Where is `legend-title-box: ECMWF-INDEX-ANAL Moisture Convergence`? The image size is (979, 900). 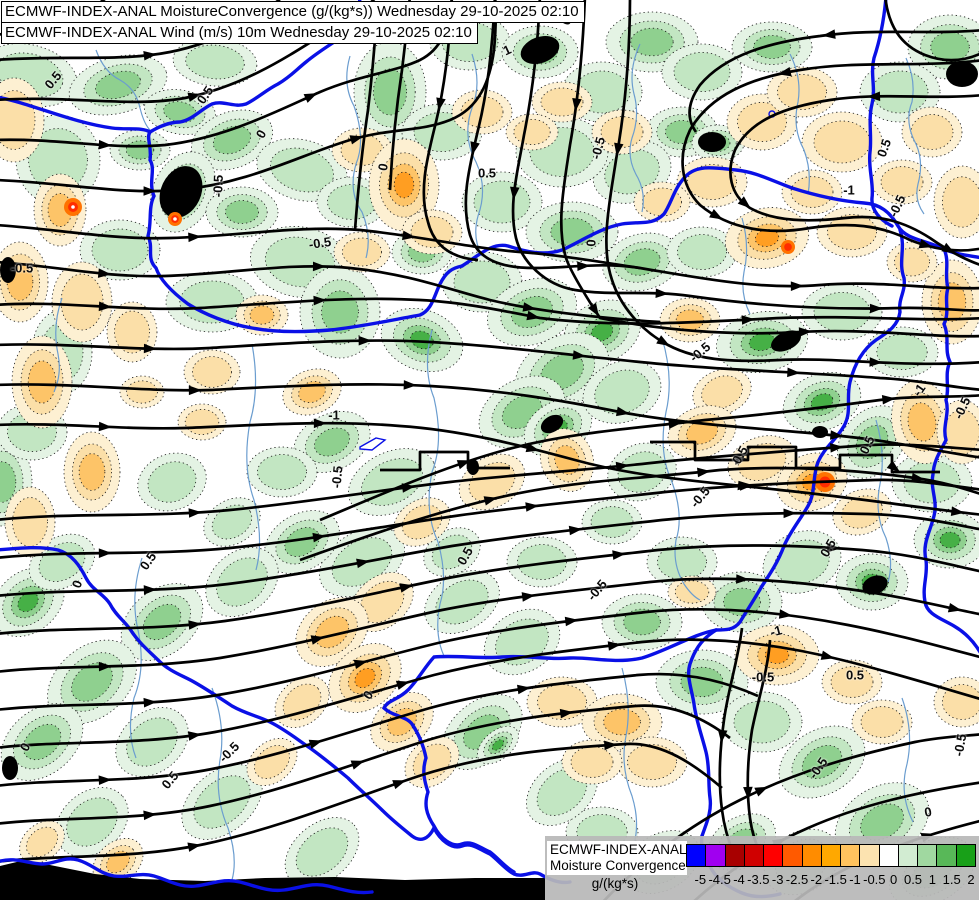 legend-title-box: ECMWF-INDEX-ANAL Moisture Convergence is located at coordinates (617, 858).